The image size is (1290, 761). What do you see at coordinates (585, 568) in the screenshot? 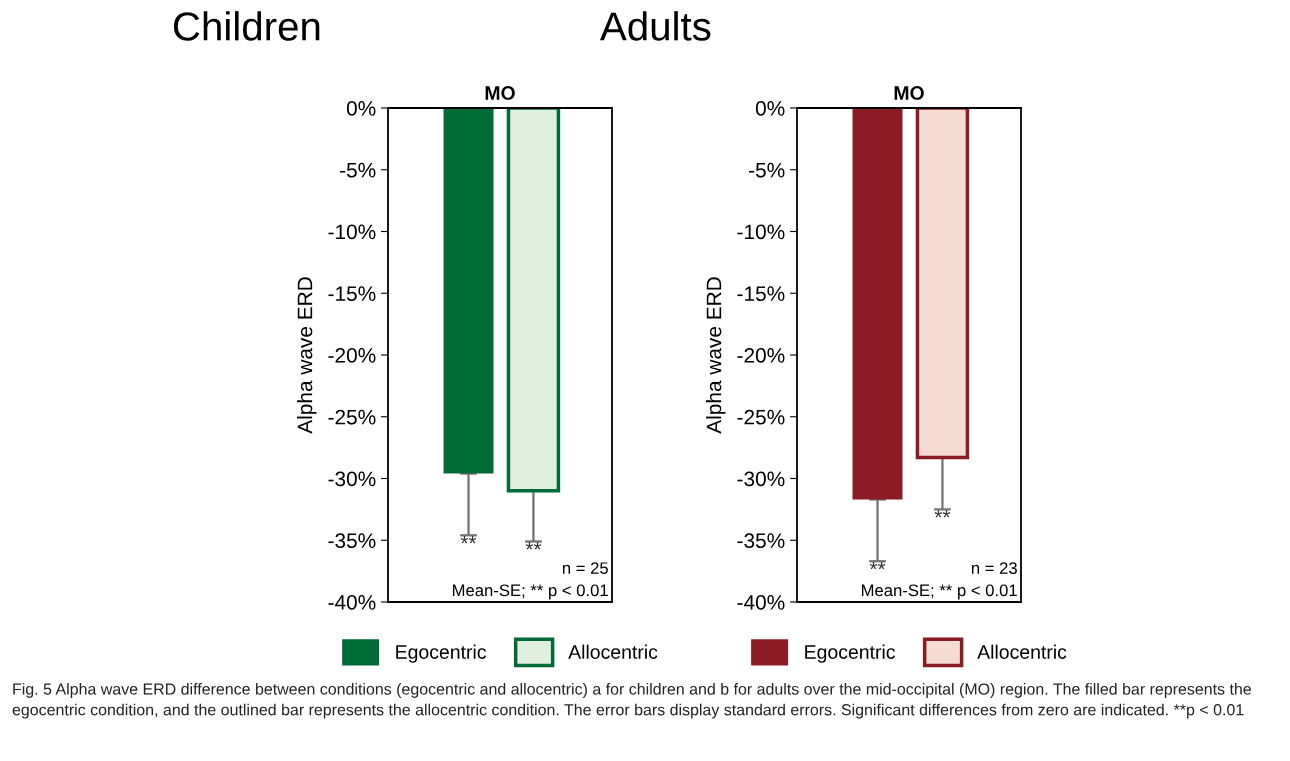
I see `annotation: n = 25` at bounding box center [585, 568].